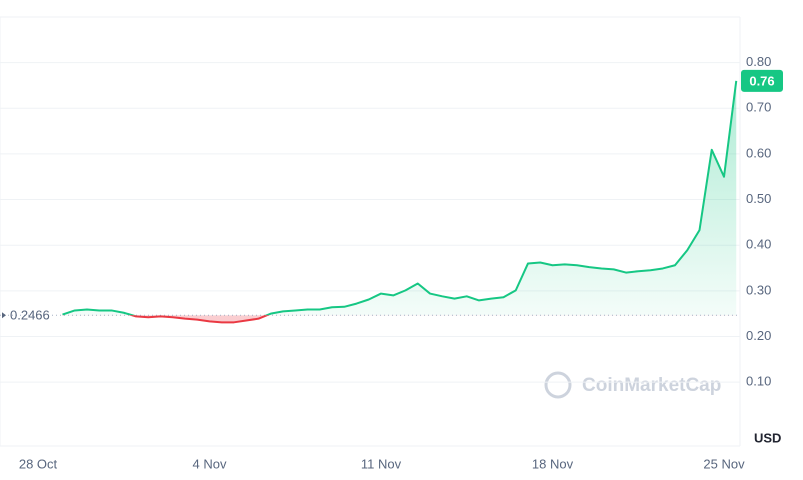  What do you see at coordinates (210, 463) in the screenshot?
I see `x-tick-label: 4 Nov` at bounding box center [210, 463].